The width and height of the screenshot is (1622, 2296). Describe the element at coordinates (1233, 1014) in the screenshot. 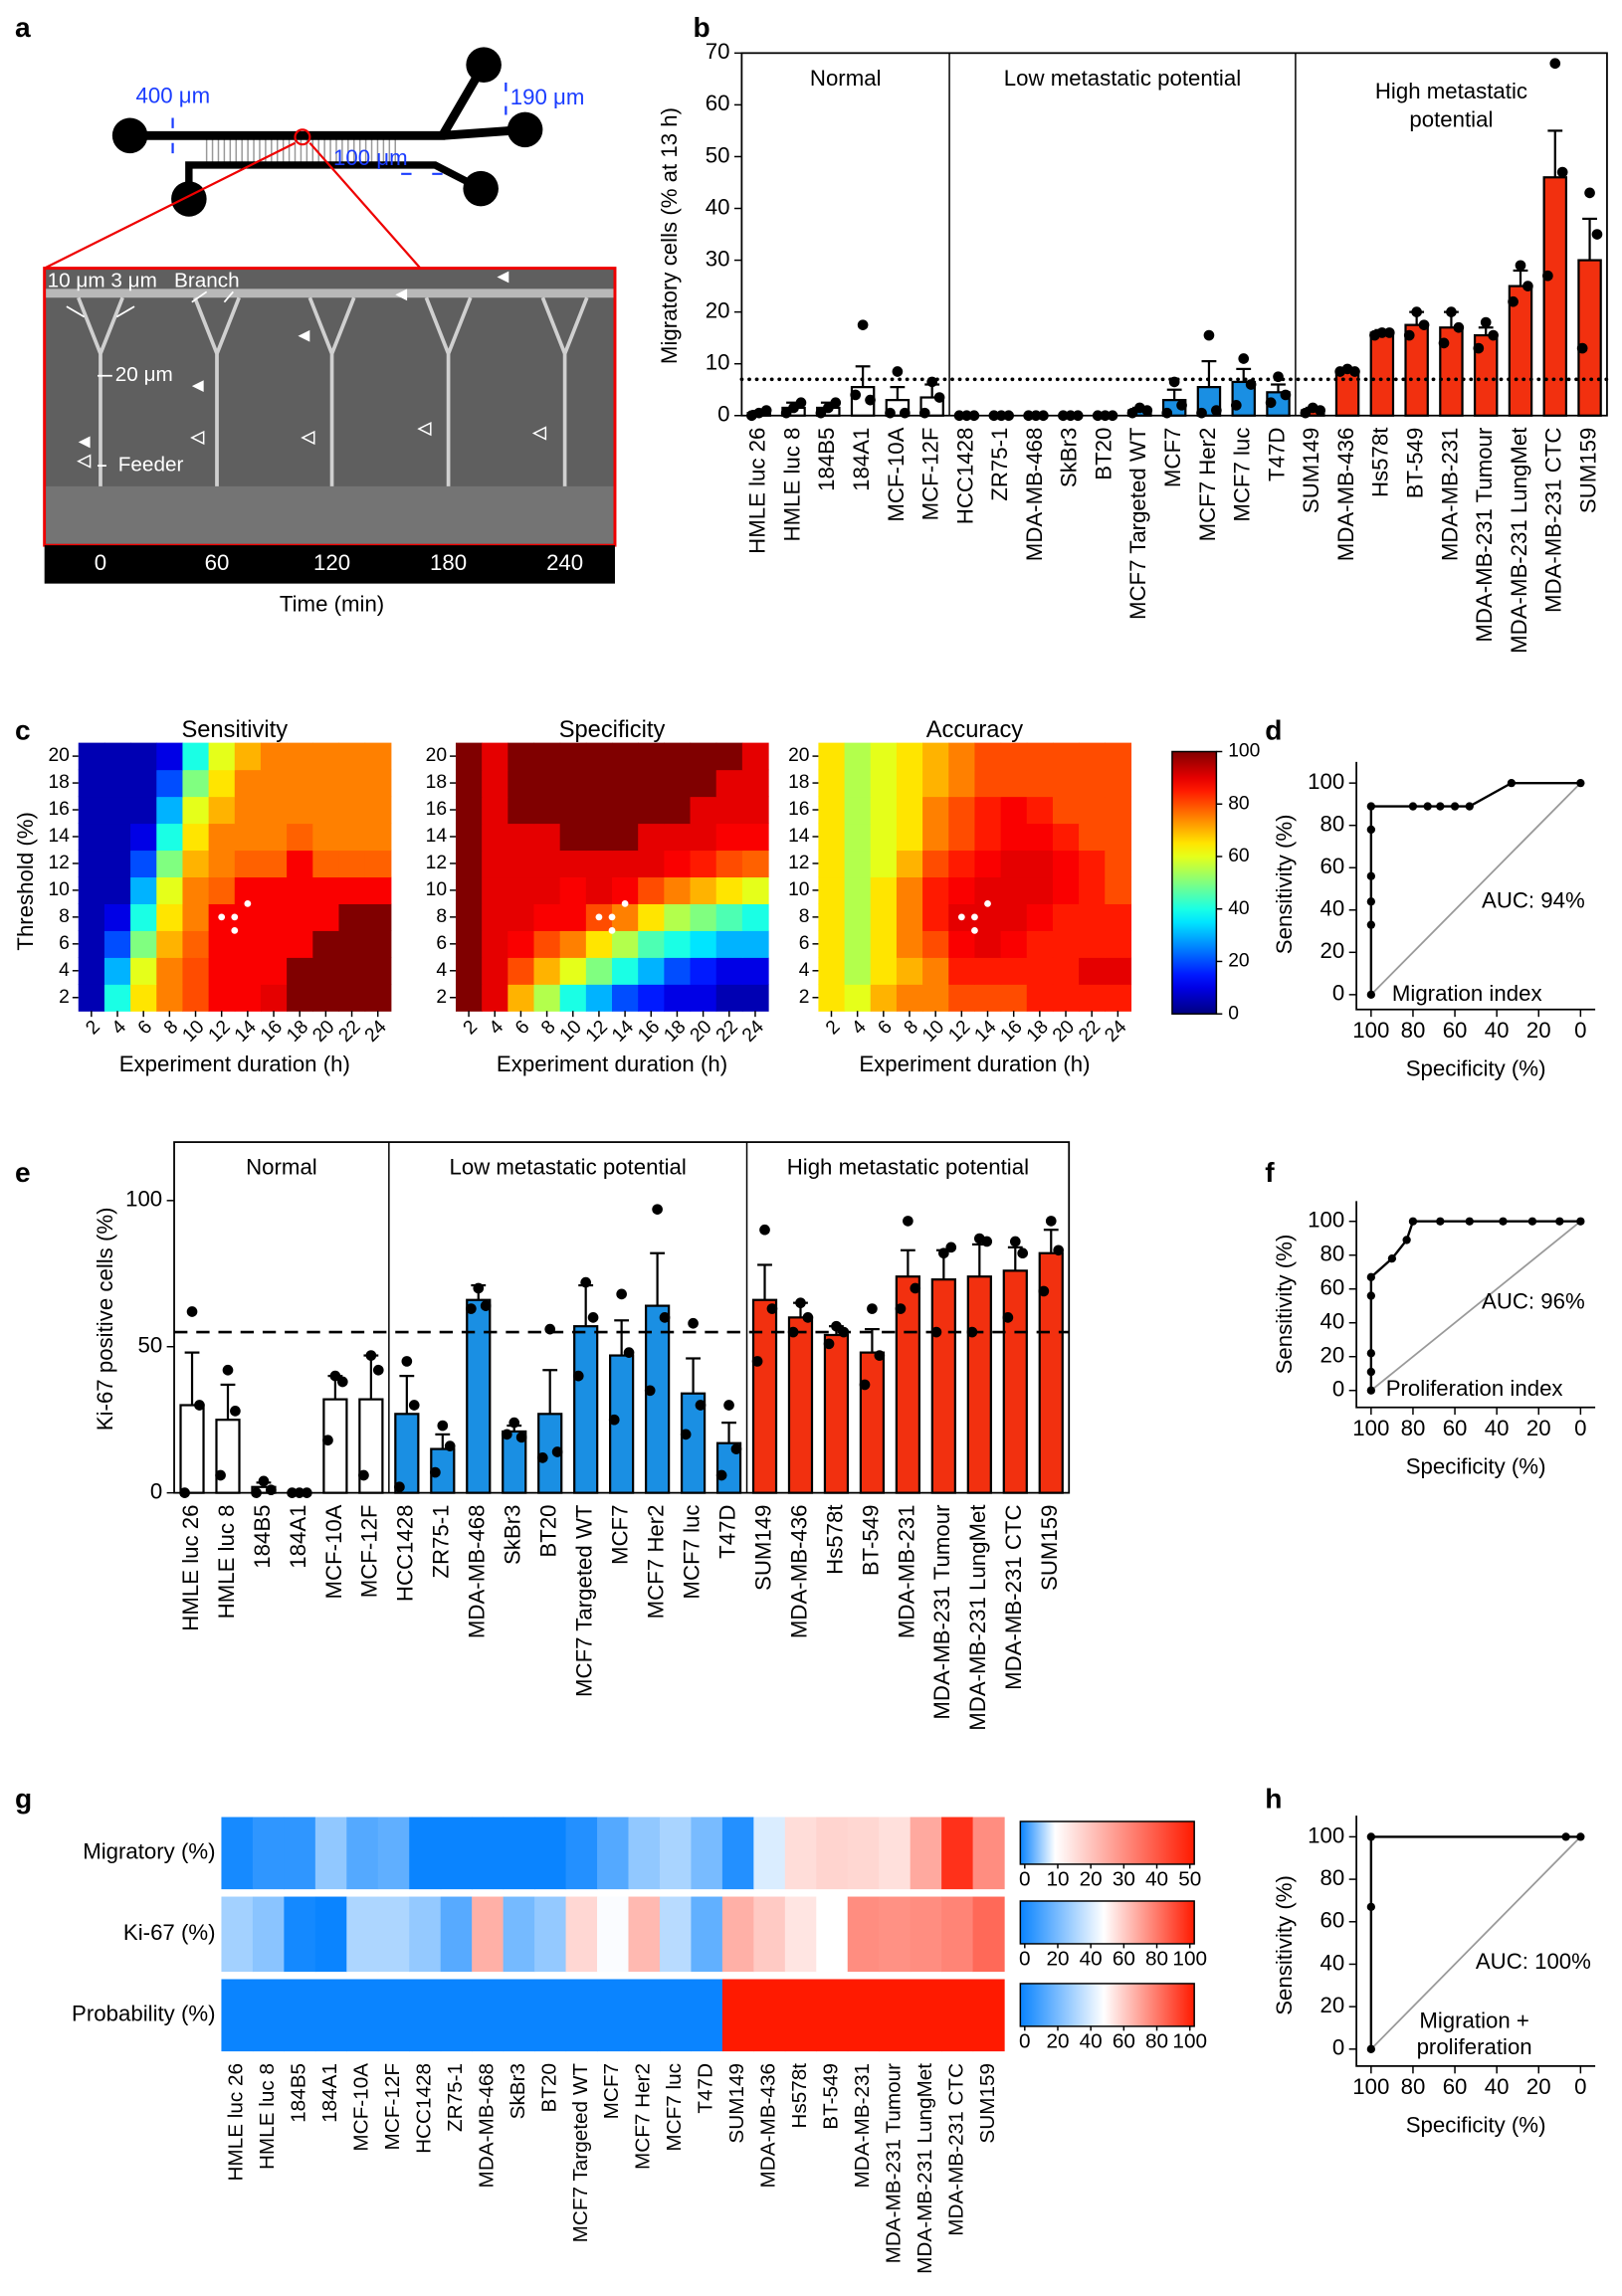

I see `colorbar-tick-label: 0` at that location.